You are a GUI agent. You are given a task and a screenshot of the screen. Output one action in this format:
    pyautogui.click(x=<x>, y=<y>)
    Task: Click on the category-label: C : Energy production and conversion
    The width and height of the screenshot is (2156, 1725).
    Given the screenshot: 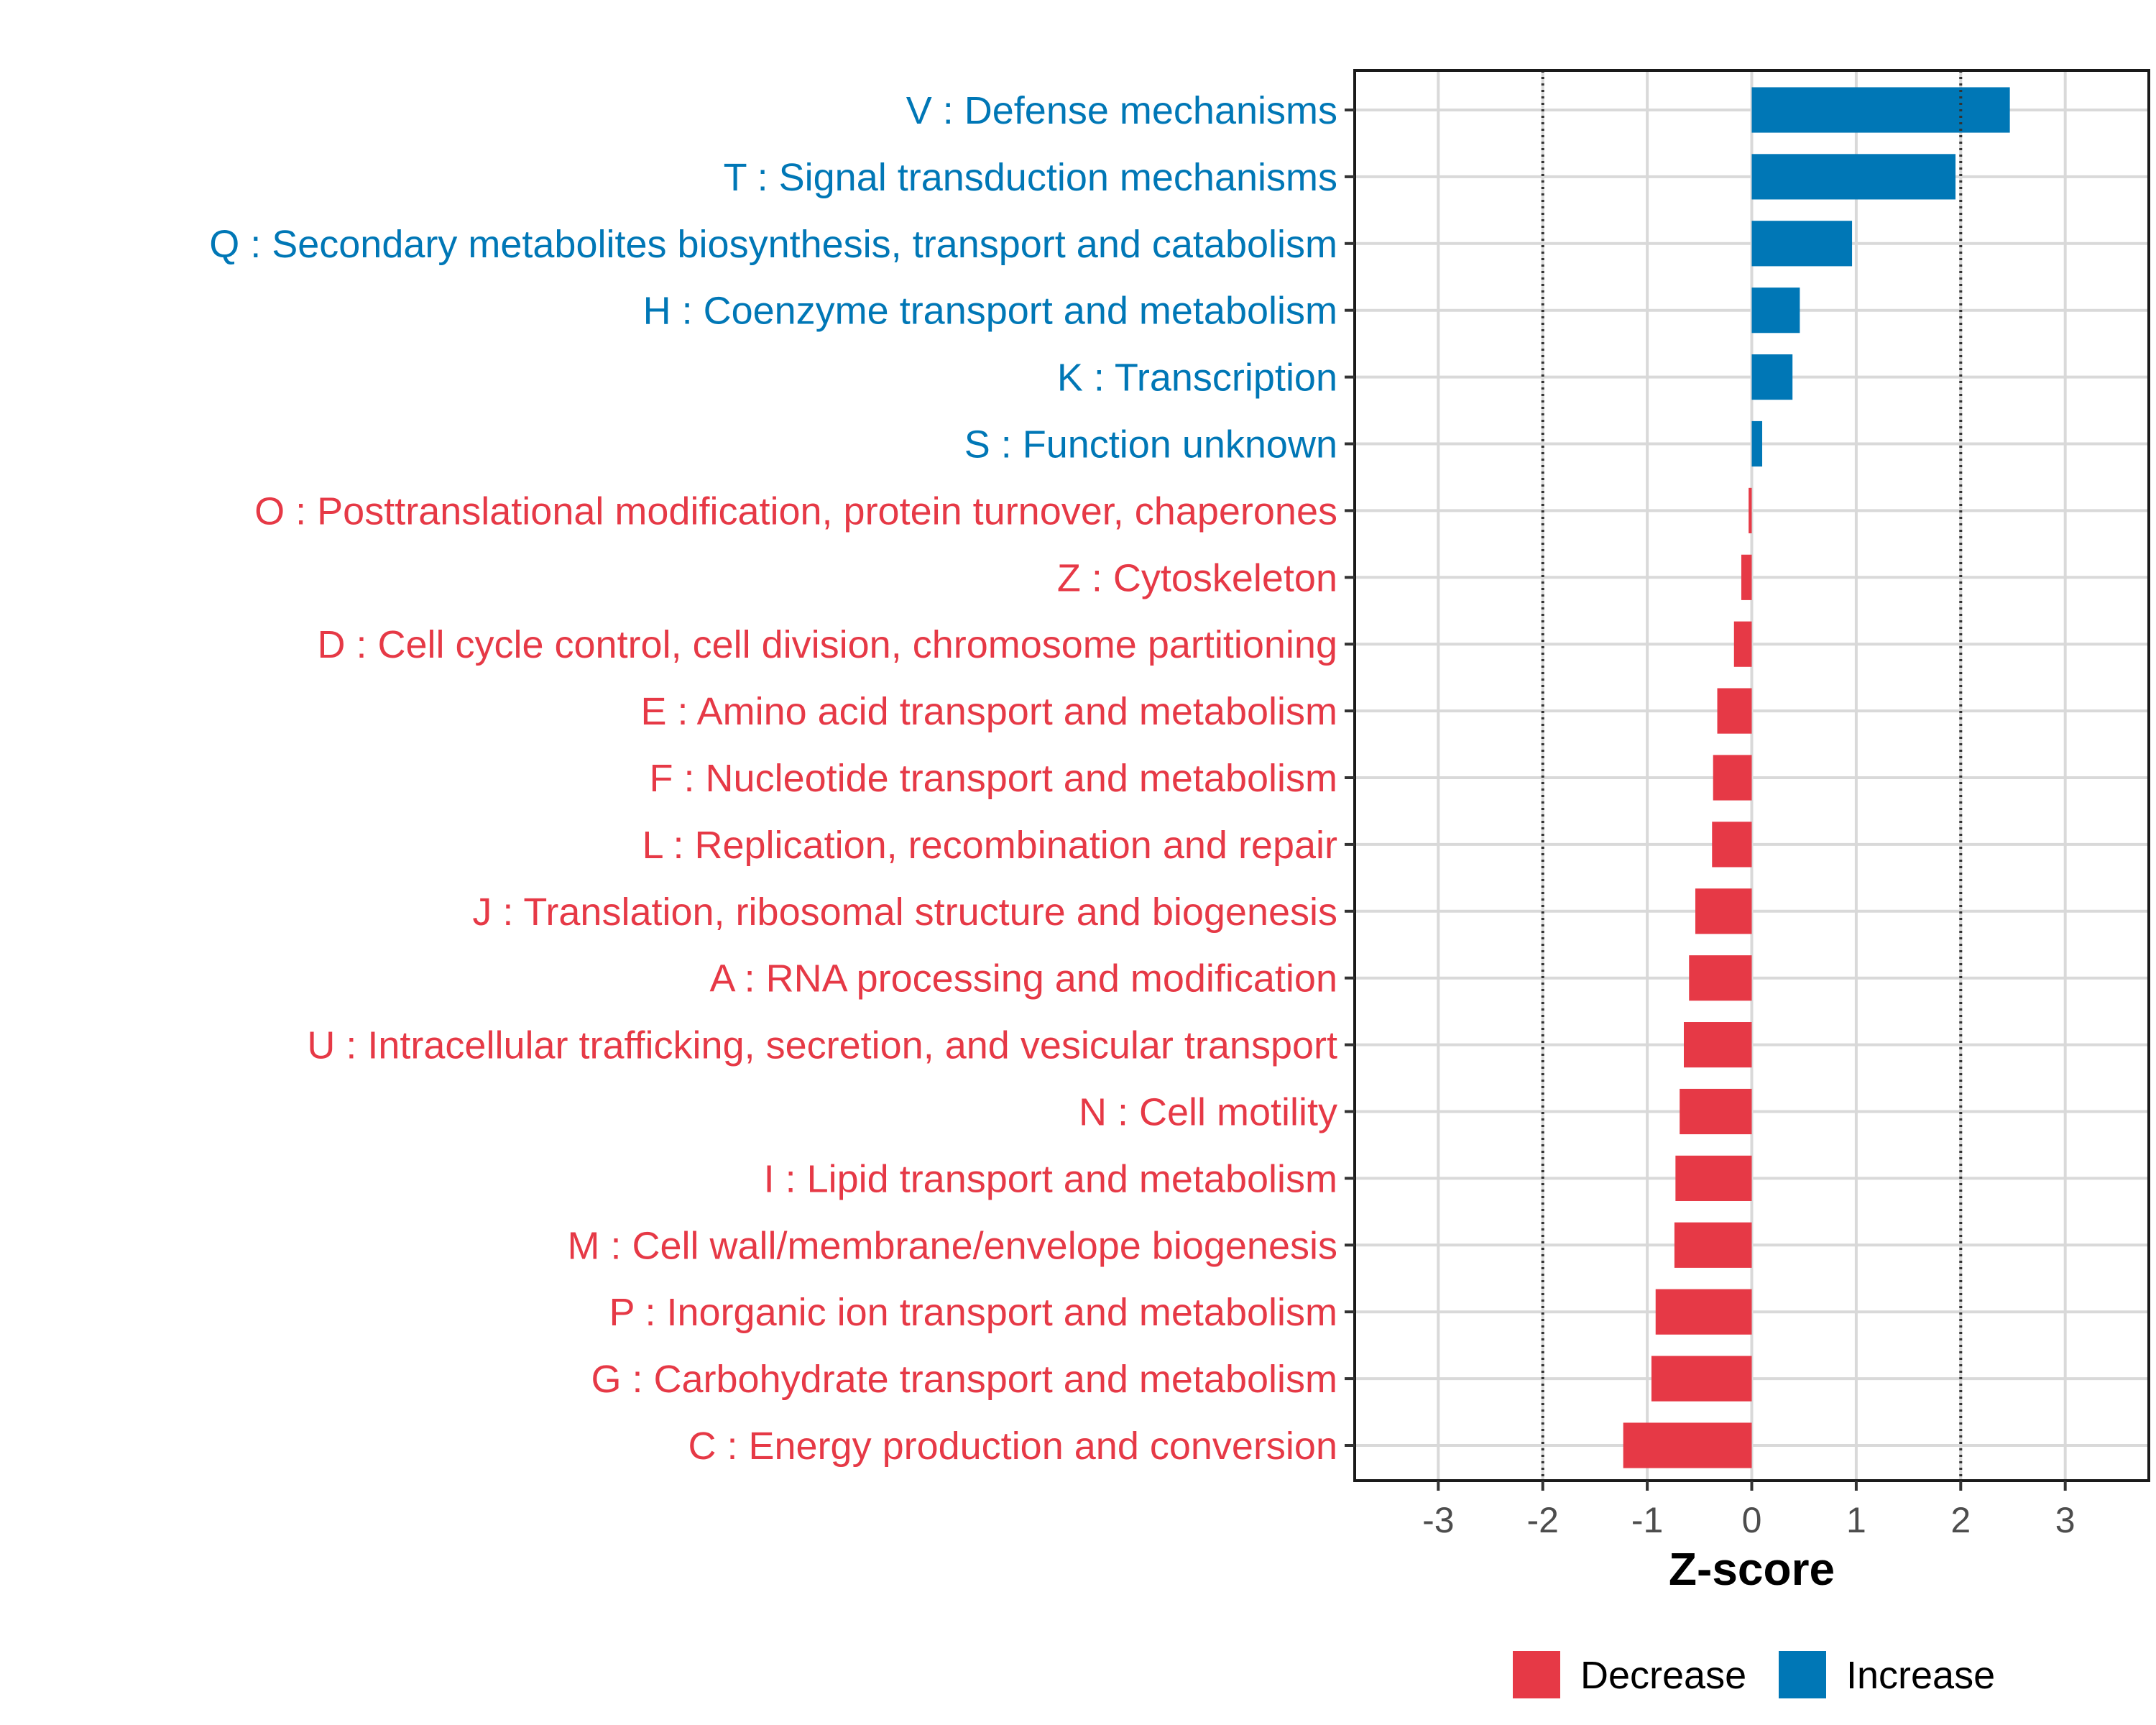 What is the action you would take?
    pyautogui.click(x=1013, y=1446)
    